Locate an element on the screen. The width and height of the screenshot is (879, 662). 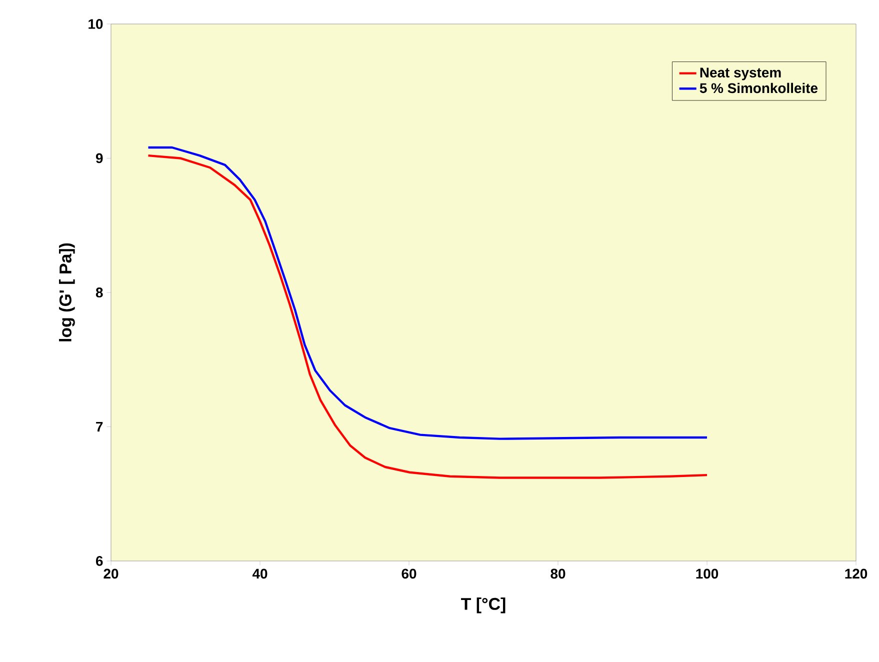
y-tick-label: 10 is located at coordinates (95, 24).